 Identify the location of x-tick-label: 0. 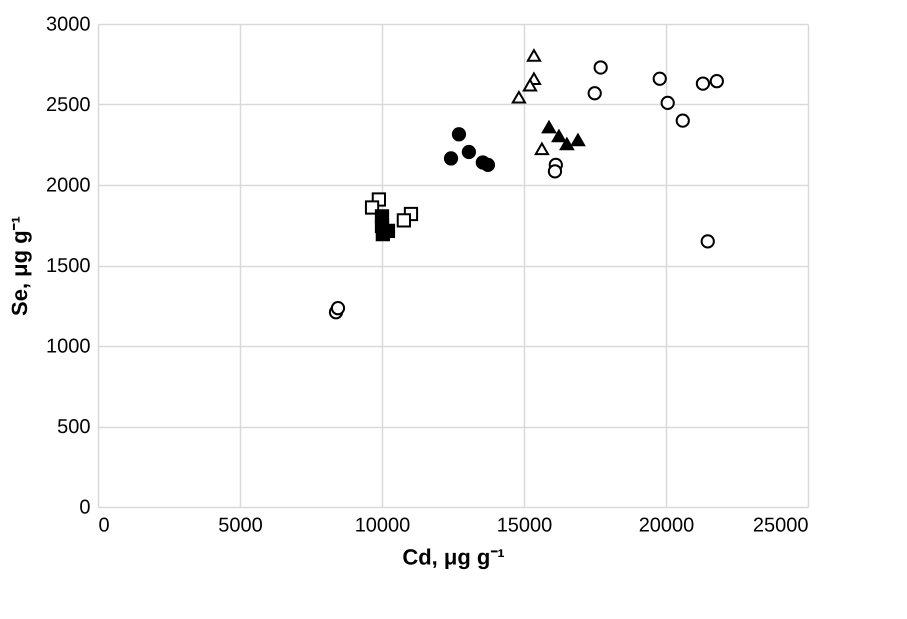
(104, 525).